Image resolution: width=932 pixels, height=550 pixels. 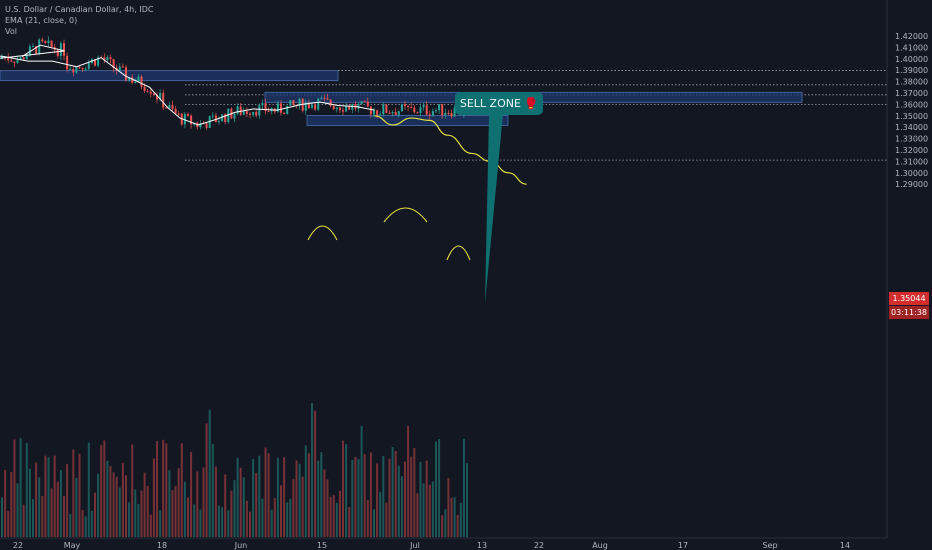 What do you see at coordinates (911, 173) in the screenshot?
I see `y-tick-label: 1.30000` at bounding box center [911, 173].